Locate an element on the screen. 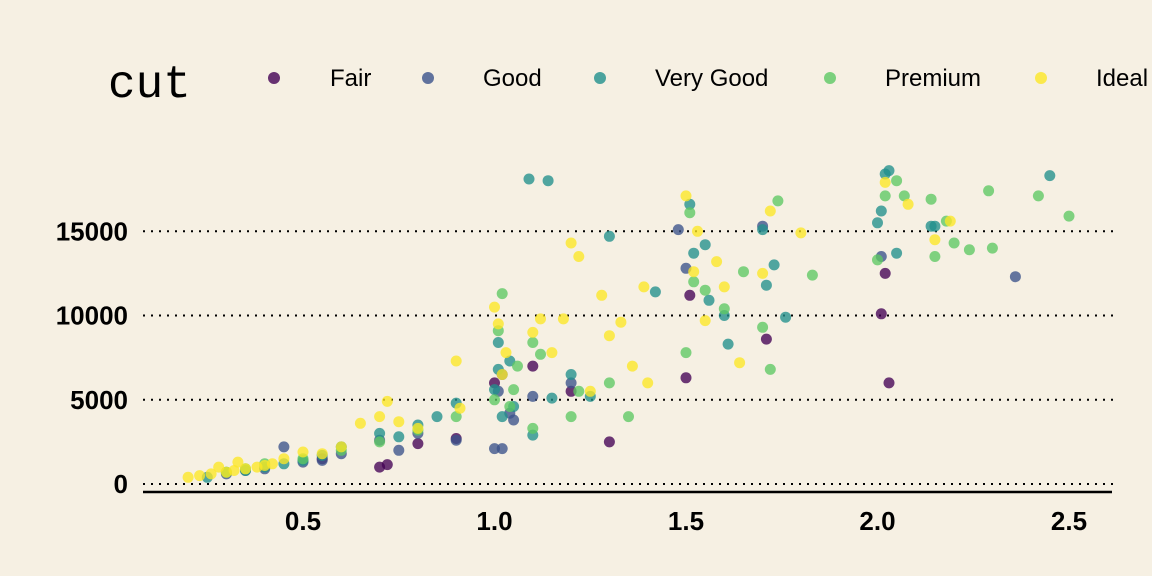 This screenshot has width=1152, height=576. y-tick-label: 10000 is located at coordinates (92, 316).